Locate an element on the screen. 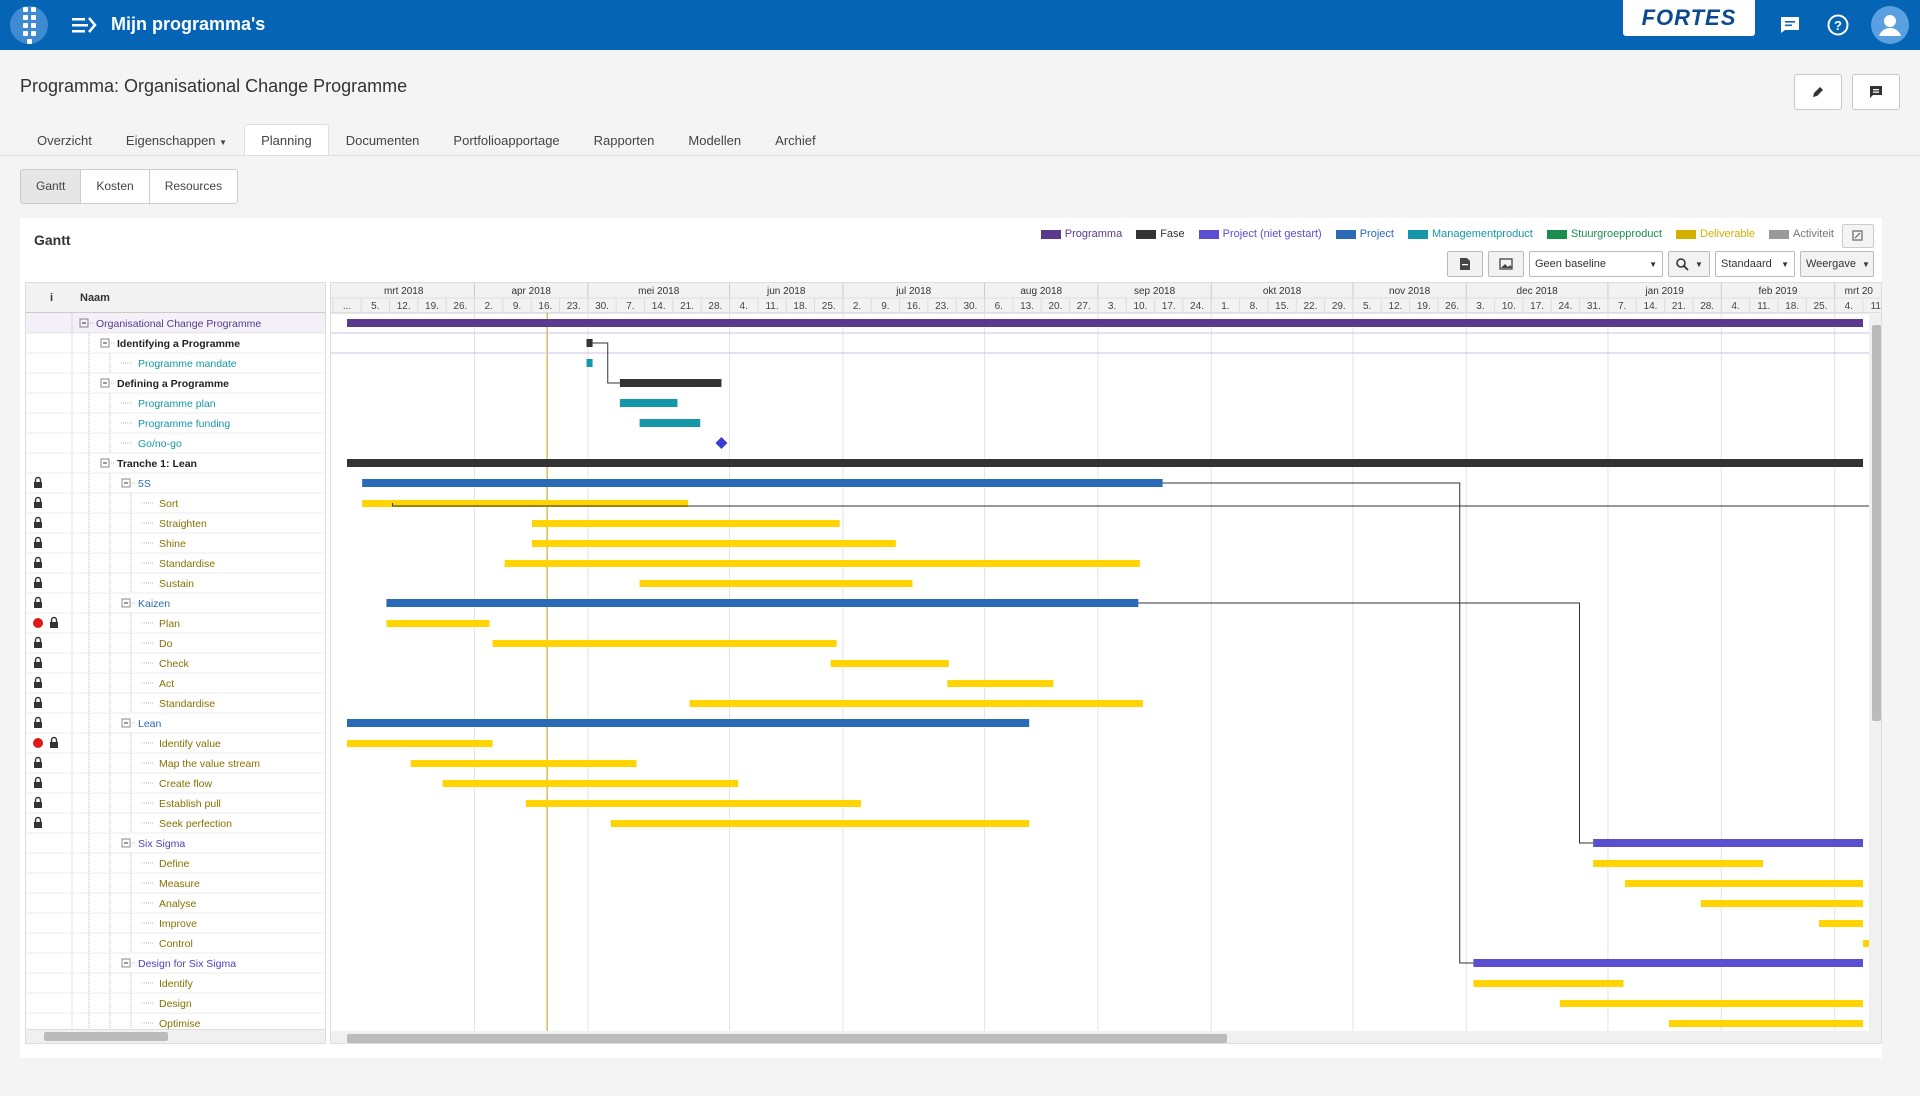 The image size is (1920, 1096). gantt-bar-design-for-six-sigma is located at coordinates (1668, 963).